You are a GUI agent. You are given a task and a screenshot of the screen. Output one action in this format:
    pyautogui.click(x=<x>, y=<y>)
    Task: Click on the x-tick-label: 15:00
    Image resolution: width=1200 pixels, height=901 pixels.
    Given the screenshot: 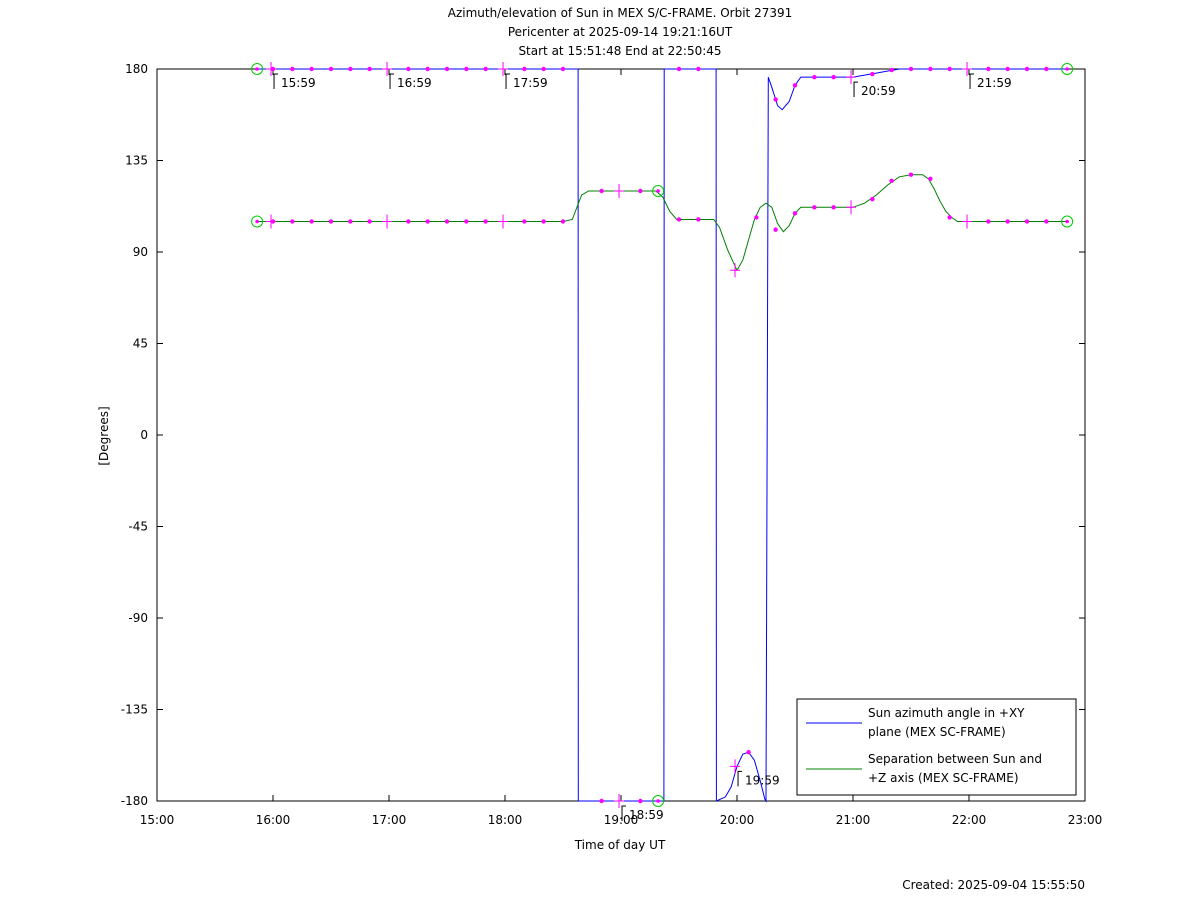 What is the action you would take?
    pyautogui.click(x=157, y=820)
    